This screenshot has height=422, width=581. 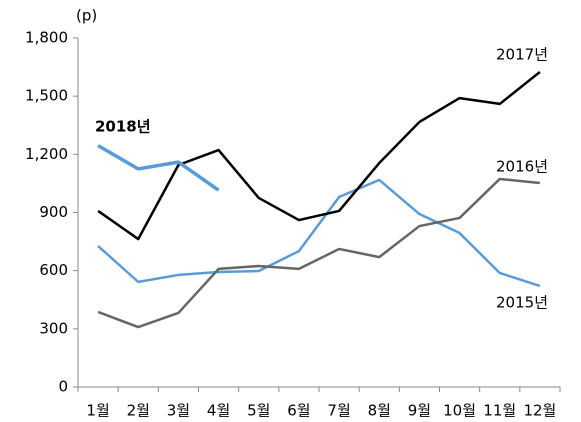 What do you see at coordinates (522, 55) in the screenshot?
I see `series-label: 2017년` at bounding box center [522, 55].